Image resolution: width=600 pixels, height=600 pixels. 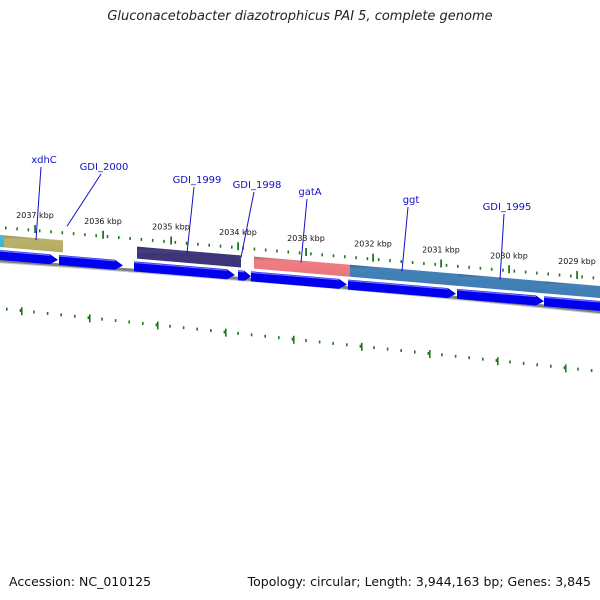 I want to click on scale-tick-label: 2029 kbp, so click(x=577, y=261).